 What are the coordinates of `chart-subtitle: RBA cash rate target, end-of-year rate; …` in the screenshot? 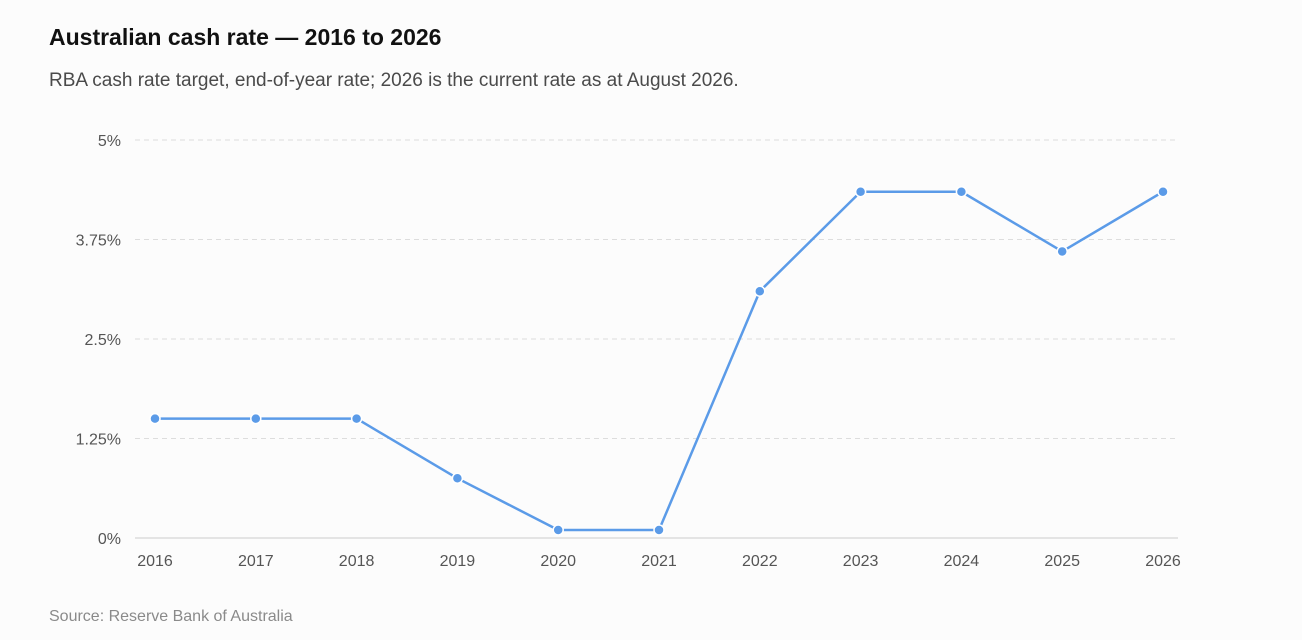 It's located at (394, 80).